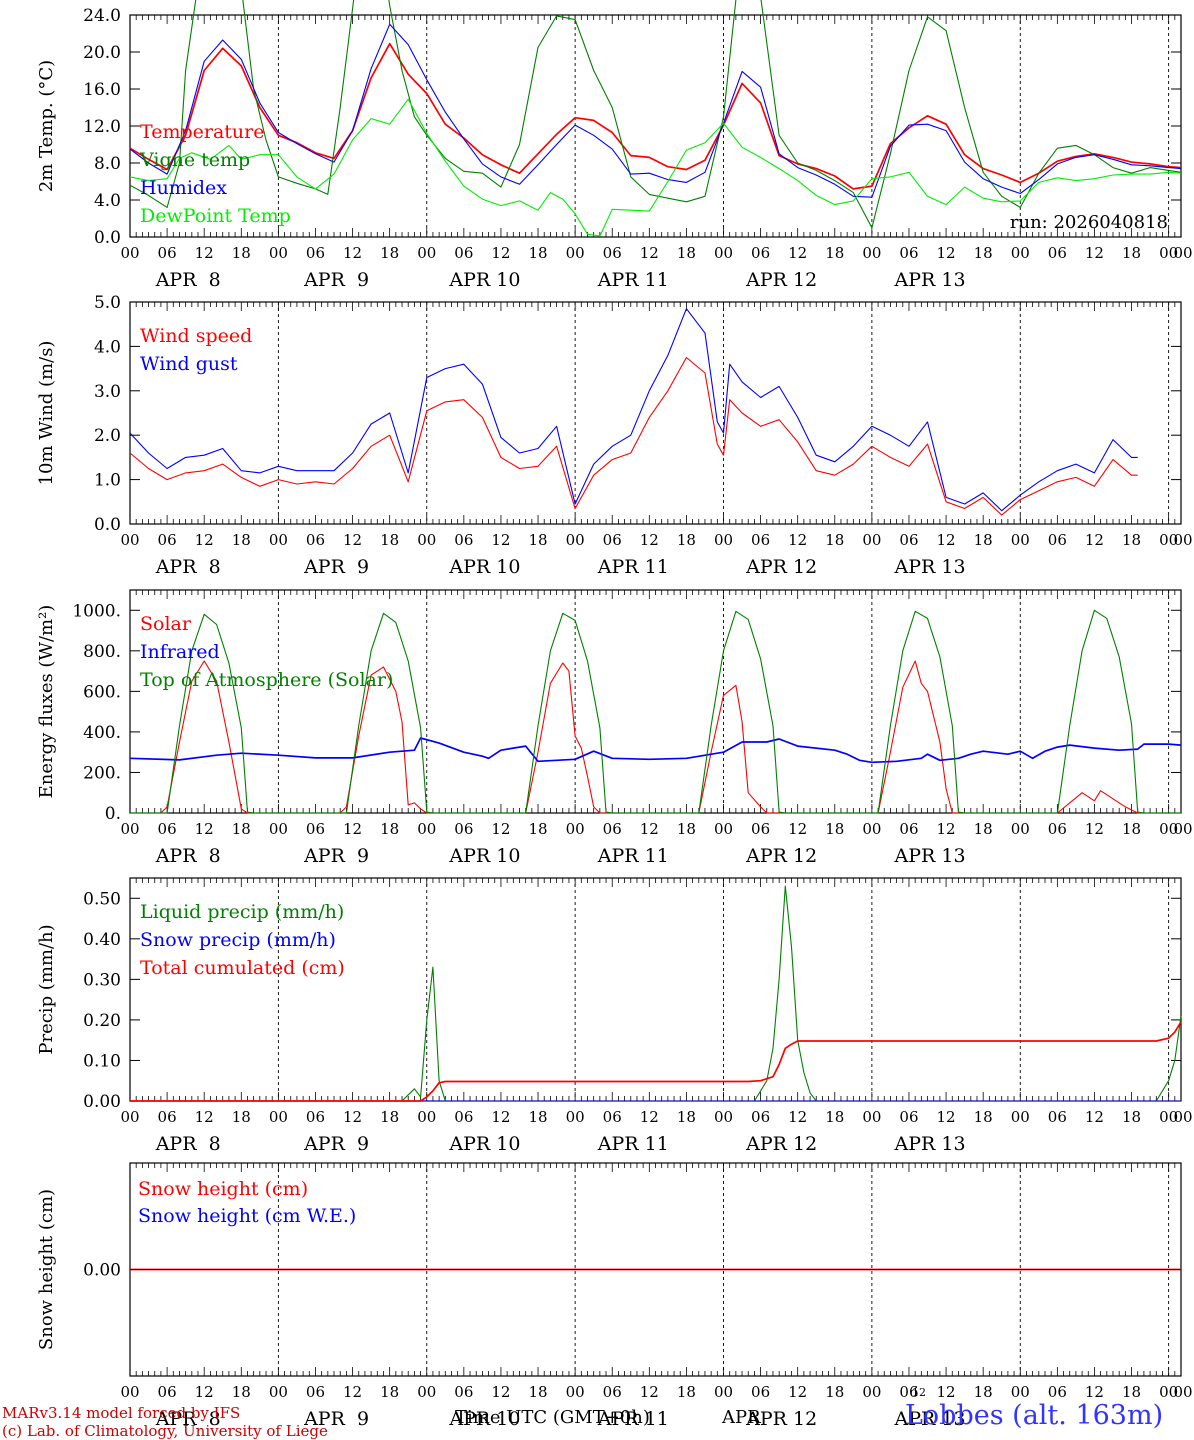 This screenshot has height=1440, width=1194. Describe the element at coordinates (46, 126) in the screenshot. I see `y-axis-label: 2m Temp. (°C)` at that location.